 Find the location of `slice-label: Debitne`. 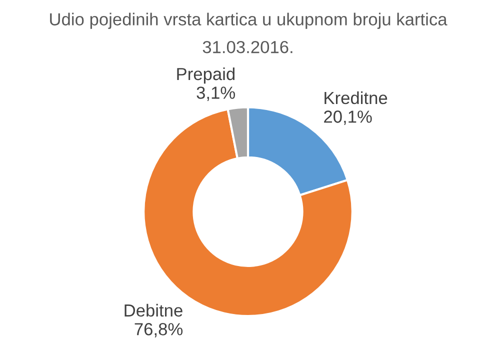

slice-label: Debitne is located at coordinates (153, 310).